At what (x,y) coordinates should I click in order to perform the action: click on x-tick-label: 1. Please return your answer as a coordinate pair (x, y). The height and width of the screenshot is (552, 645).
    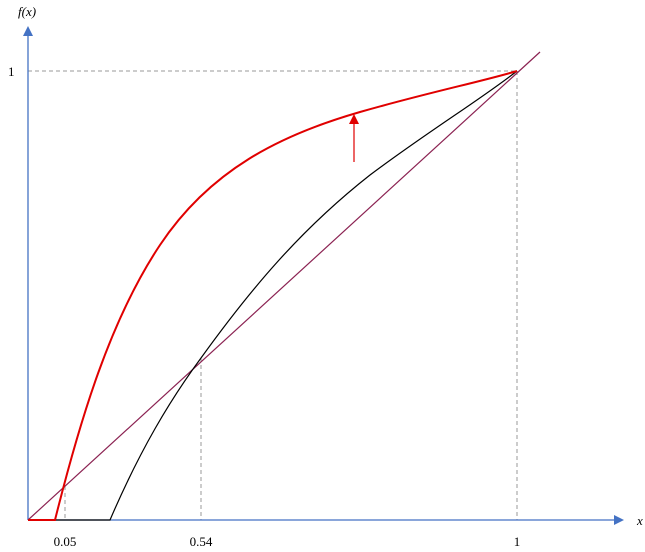
    Looking at the image, I should click on (517, 541).